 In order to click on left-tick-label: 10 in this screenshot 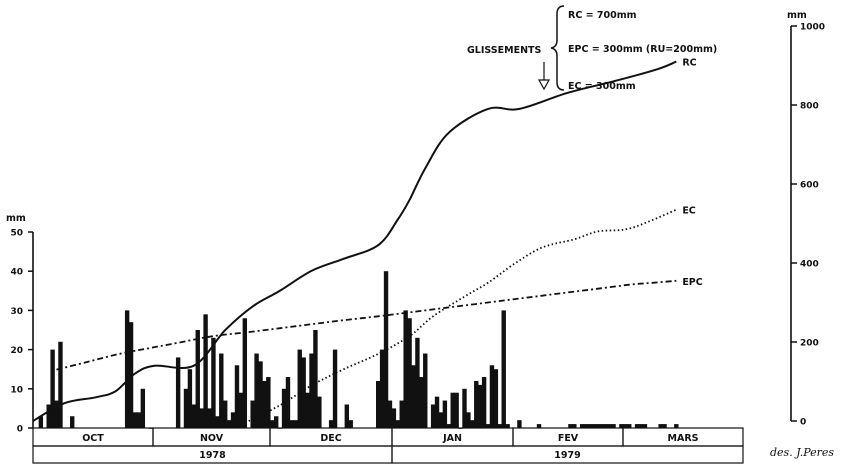, I will do `click(16, 390)`.